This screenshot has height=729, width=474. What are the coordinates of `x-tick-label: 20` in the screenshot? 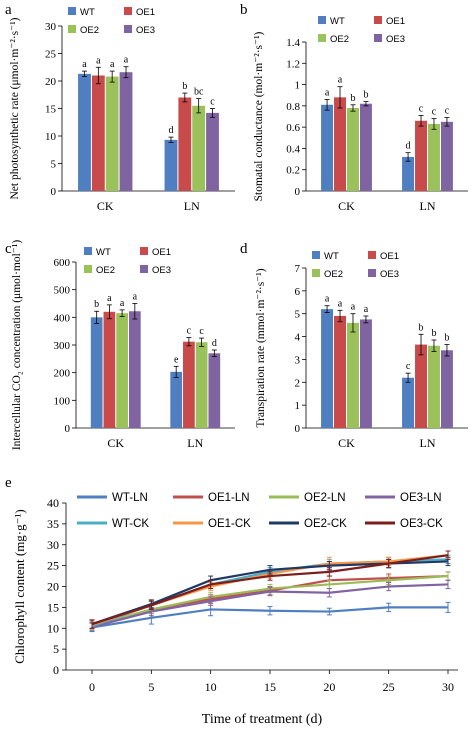 It's located at (329, 687).